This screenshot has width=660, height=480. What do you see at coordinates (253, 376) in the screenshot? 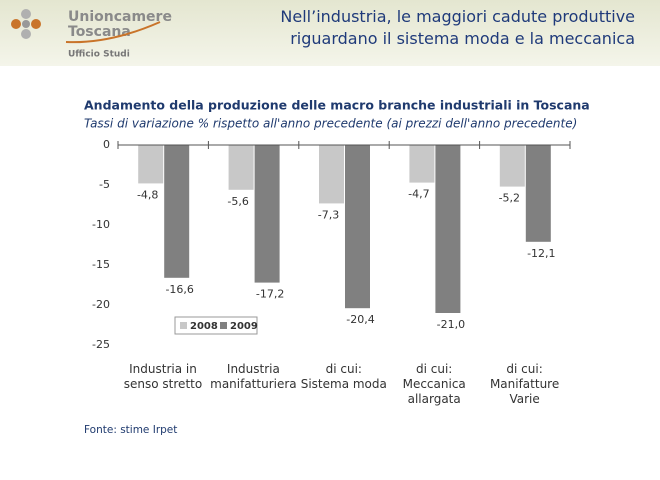
I see `x-tick-label: Industria manifatturiera` at bounding box center [253, 376].